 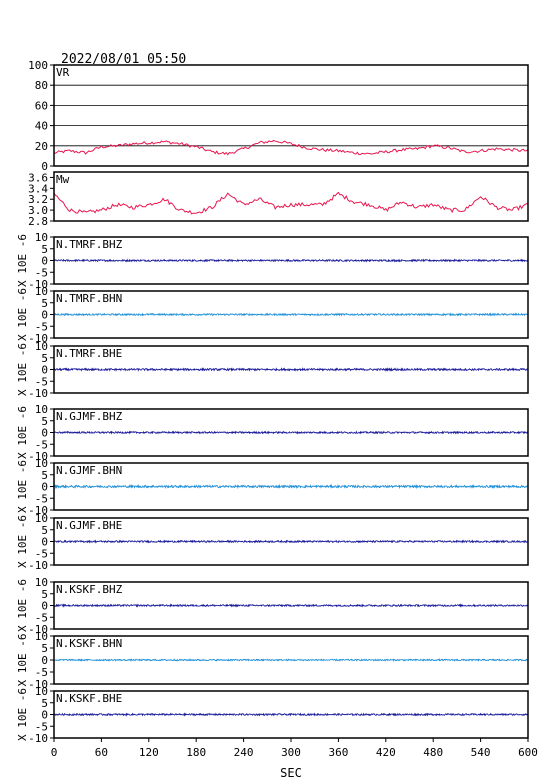 What do you see at coordinates (433, 752) in the screenshot?
I see `x-tick-label: 480` at bounding box center [433, 752].